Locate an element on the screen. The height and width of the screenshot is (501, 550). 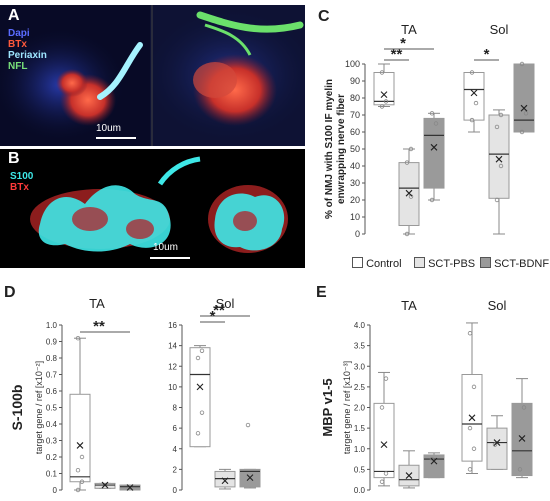
chart-e-sol-sct-pbs-mean-marker is located at coordinates (497, 442).